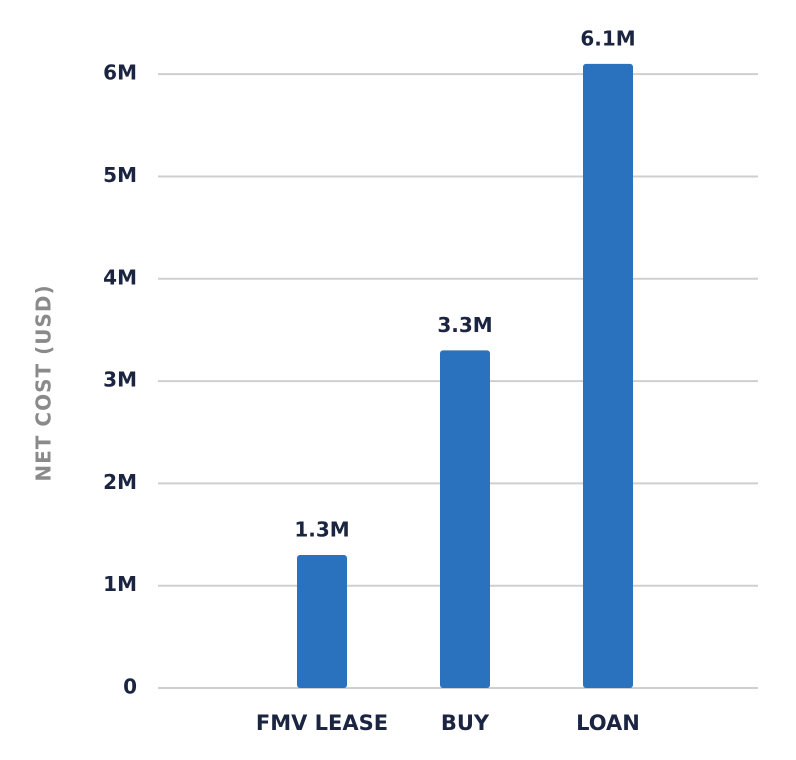 Image resolution: width=796 pixels, height=760 pixels. I want to click on y-tick-label: 2M, so click(120, 482).